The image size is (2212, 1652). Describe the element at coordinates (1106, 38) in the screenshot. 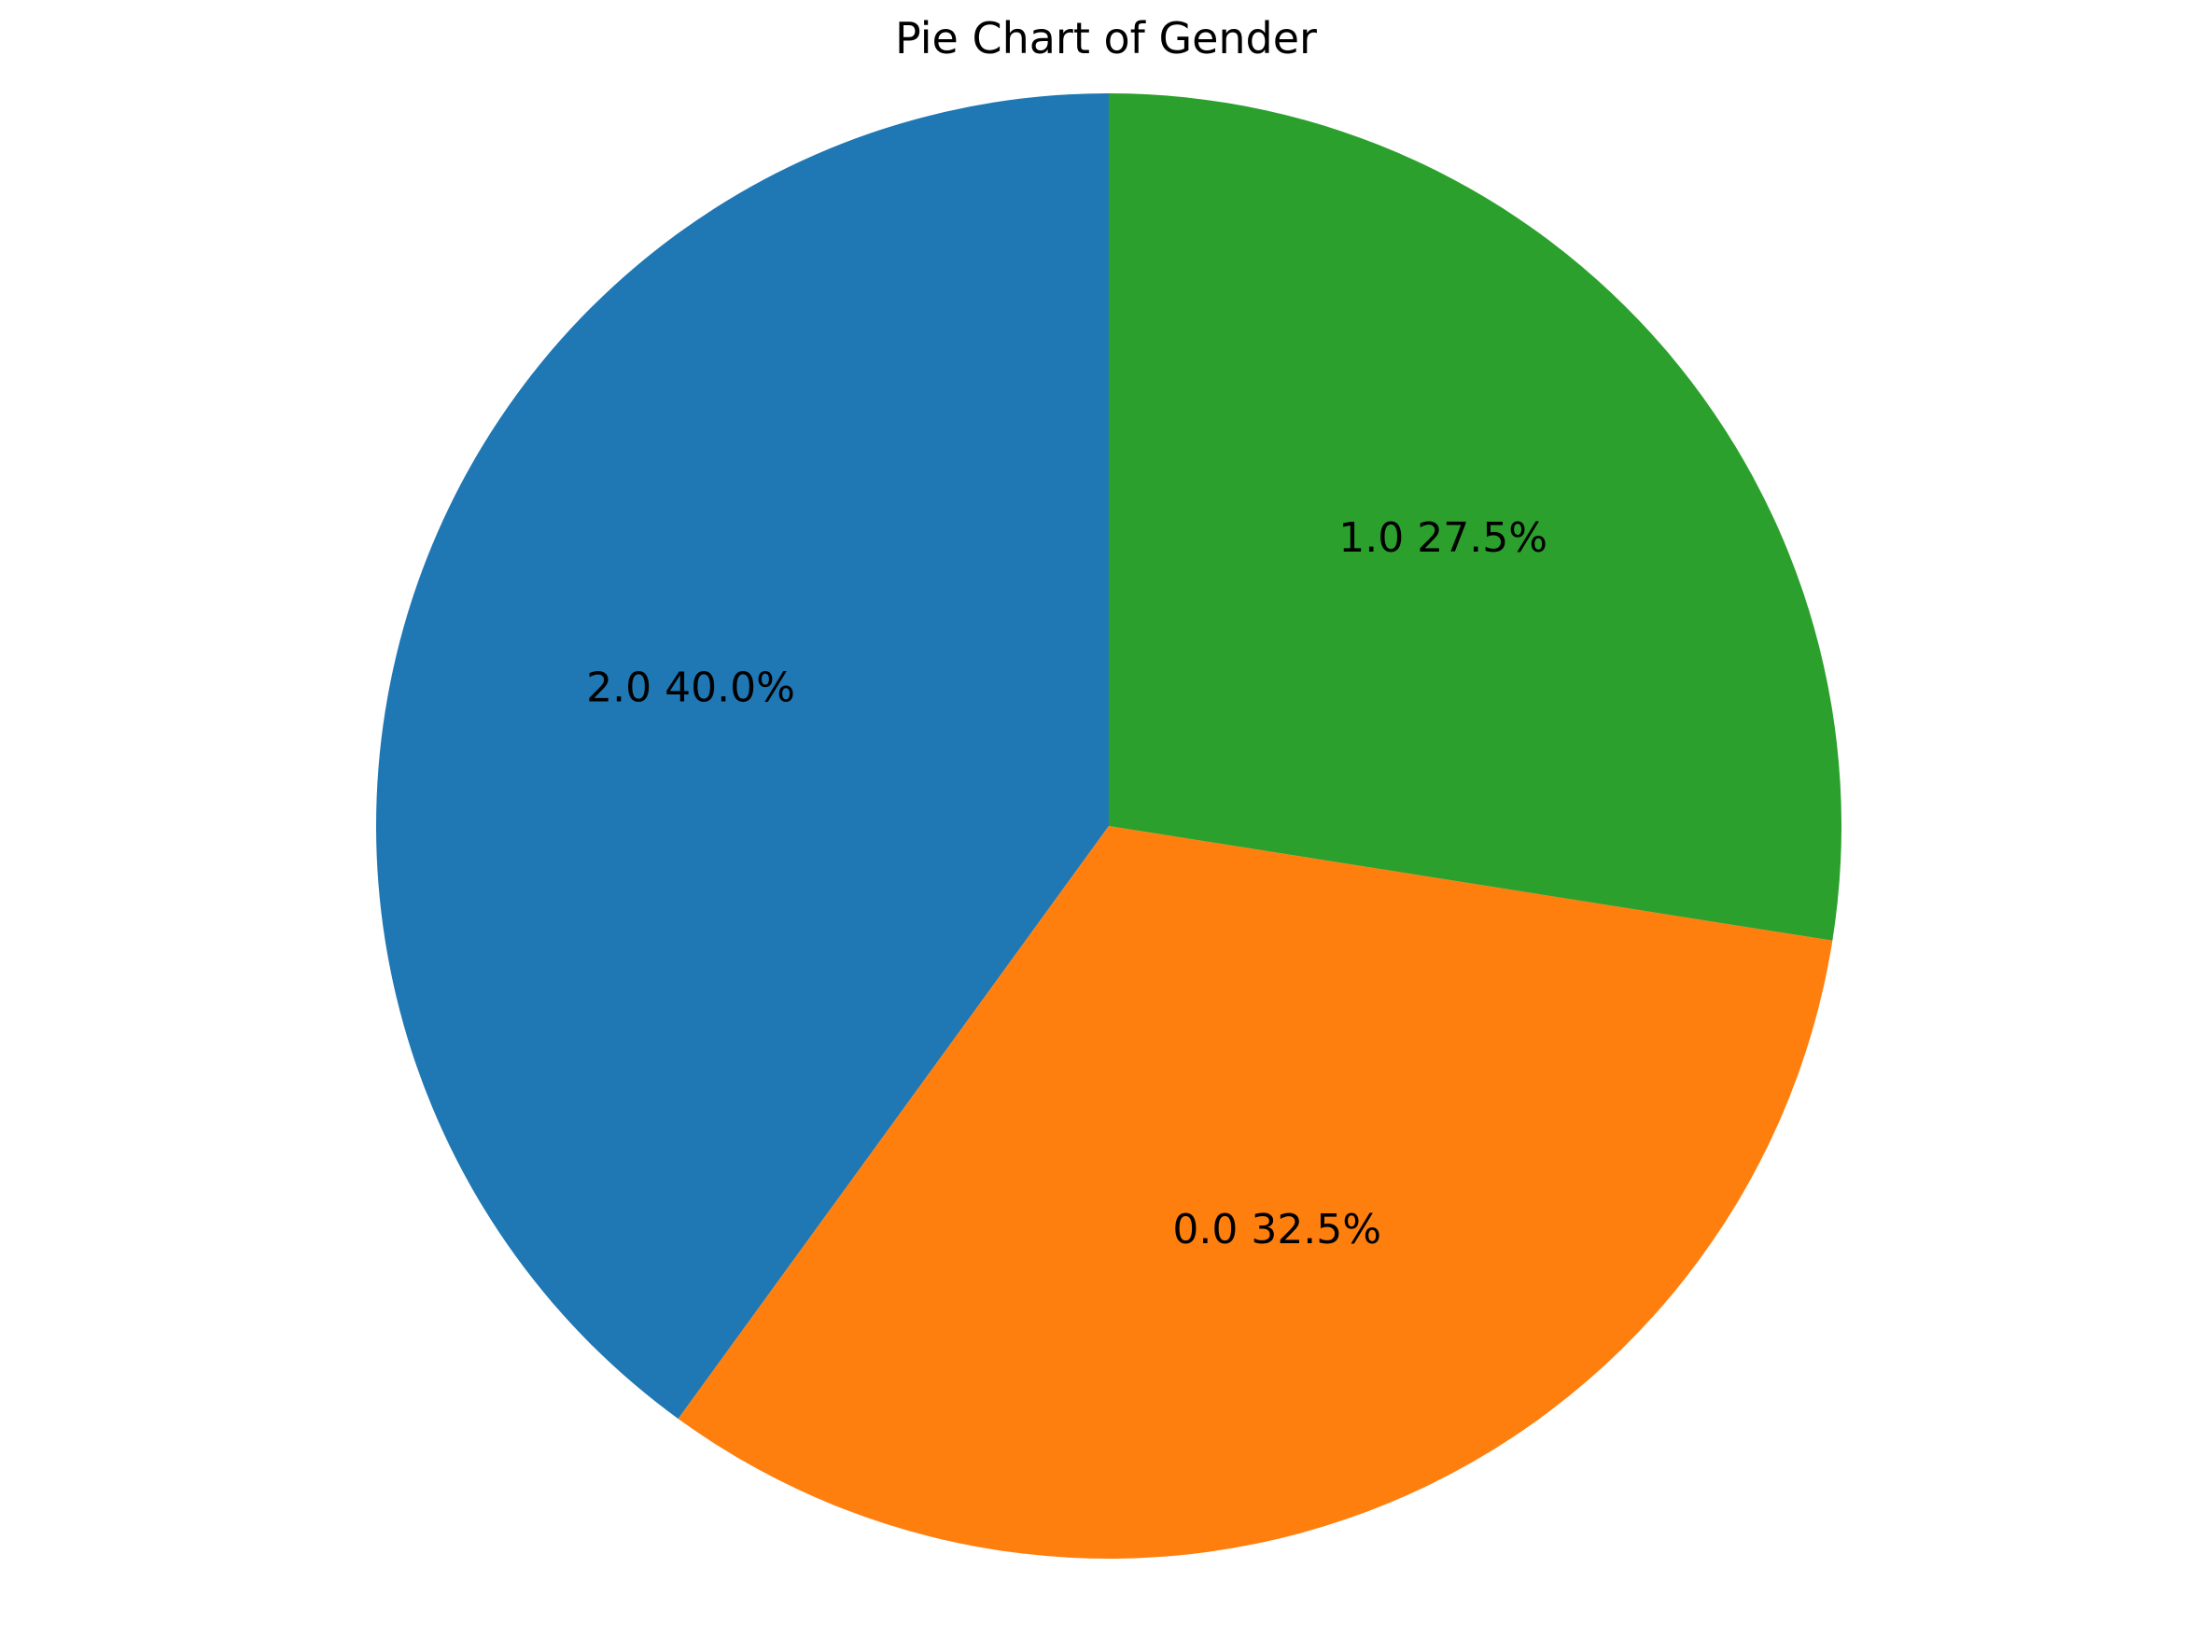

I see `chart-title: Pie Chart of Gender` at that location.